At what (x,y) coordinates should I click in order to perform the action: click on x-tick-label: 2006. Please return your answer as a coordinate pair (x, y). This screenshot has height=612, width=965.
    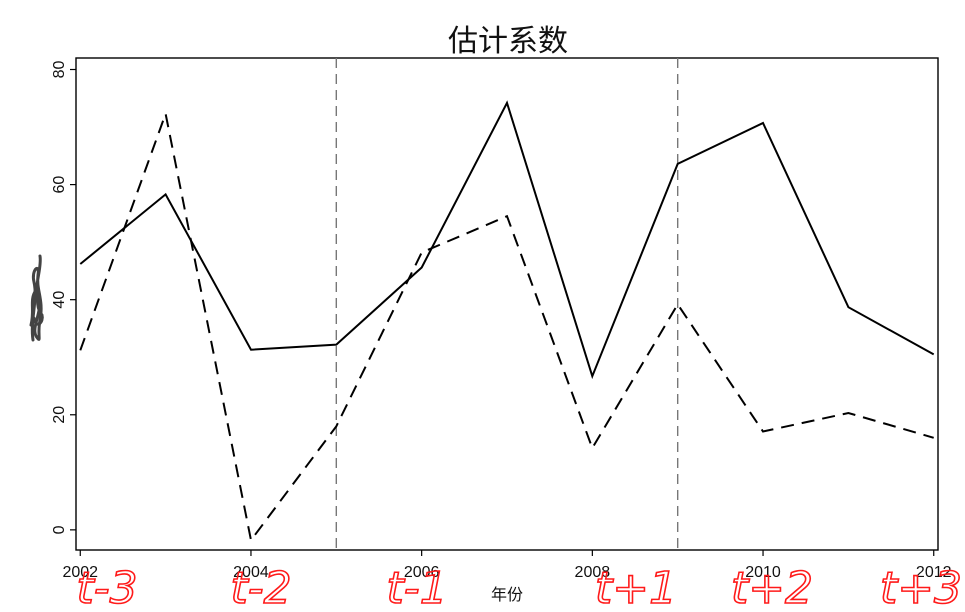
    Looking at the image, I should click on (422, 572).